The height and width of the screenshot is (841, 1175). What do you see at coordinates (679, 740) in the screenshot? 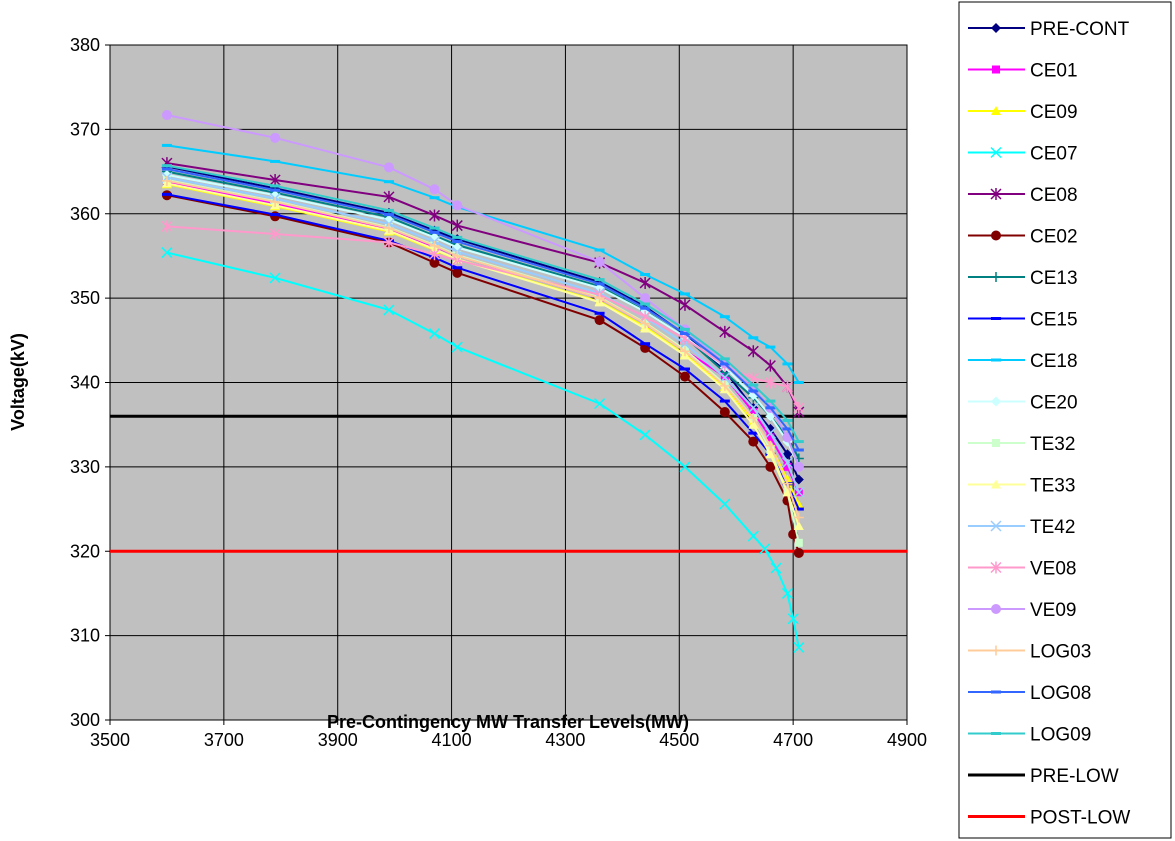
I see `x-tick-label: 4500` at bounding box center [679, 740].